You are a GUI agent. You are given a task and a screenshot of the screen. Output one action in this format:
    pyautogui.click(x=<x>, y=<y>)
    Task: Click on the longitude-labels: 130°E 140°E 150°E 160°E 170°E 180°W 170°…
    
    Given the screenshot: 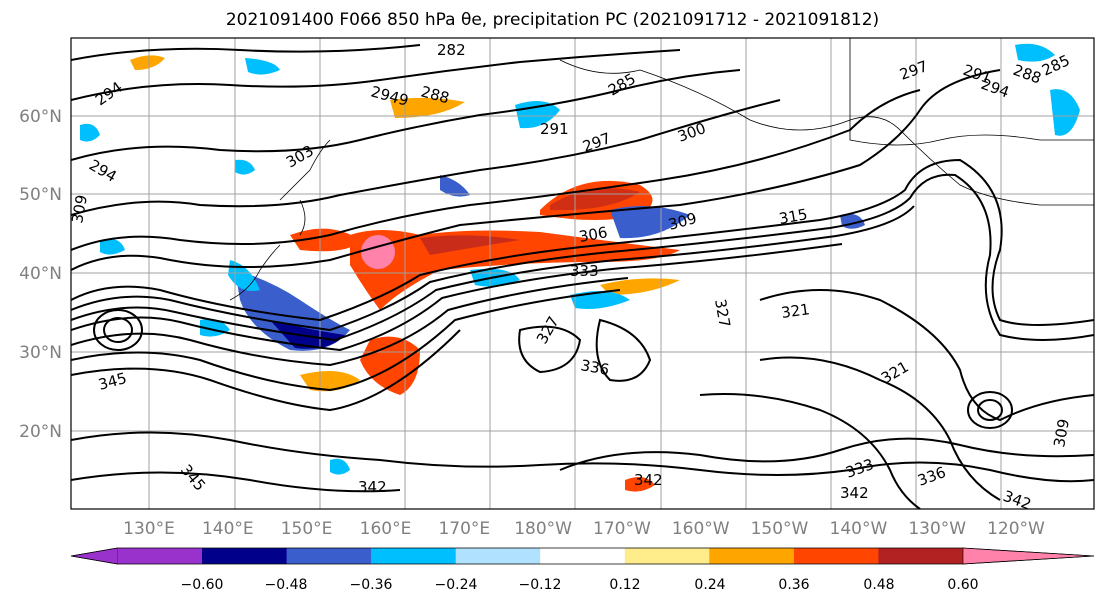 What is the action you would take?
    pyautogui.click(x=584, y=529)
    